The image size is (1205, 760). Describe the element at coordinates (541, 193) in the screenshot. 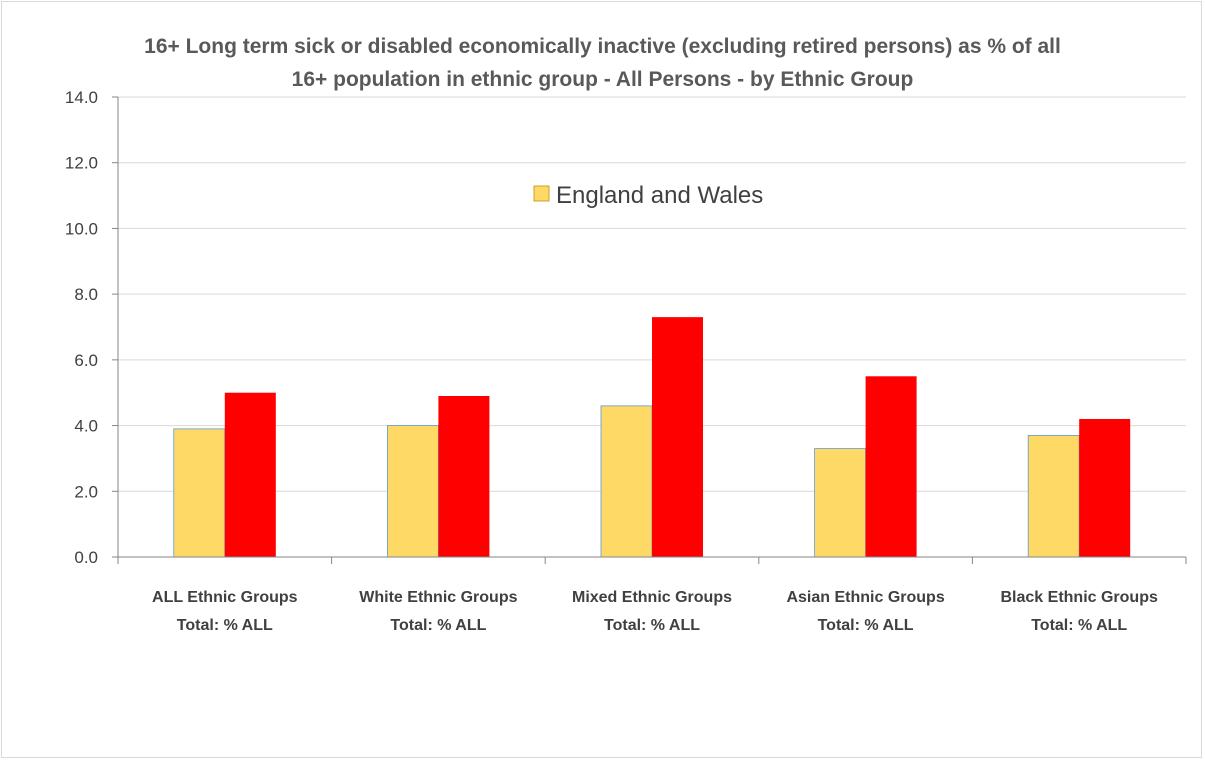

I see `legend-swatch-england-and-wales` at that location.